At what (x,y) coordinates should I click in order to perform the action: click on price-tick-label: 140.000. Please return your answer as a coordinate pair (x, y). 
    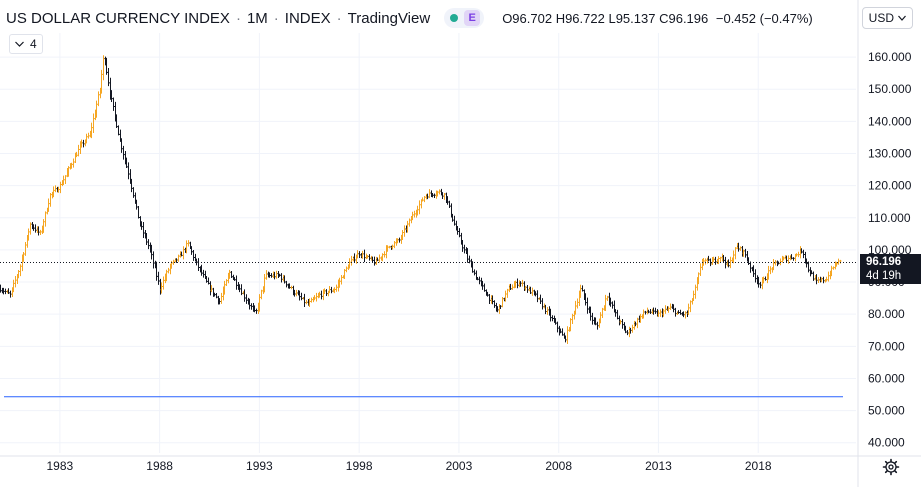
    Looking at the image, I should click on (890, 121).